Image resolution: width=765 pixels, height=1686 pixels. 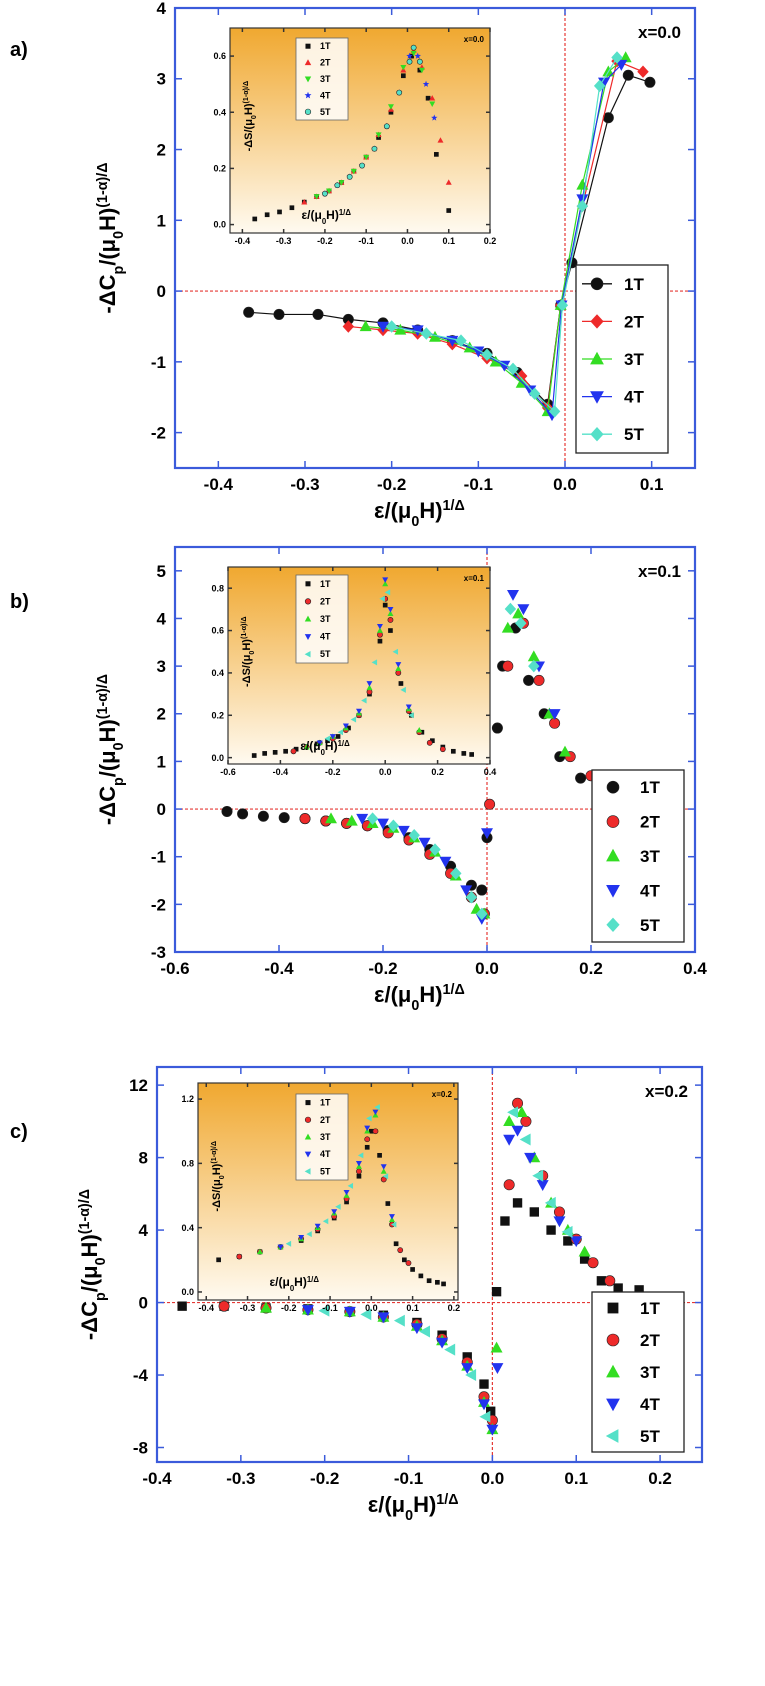 What do you see at coordinates (325, 619) in the screenshot?
I see `legend-label: 3T` at bounding box center [325, 619].